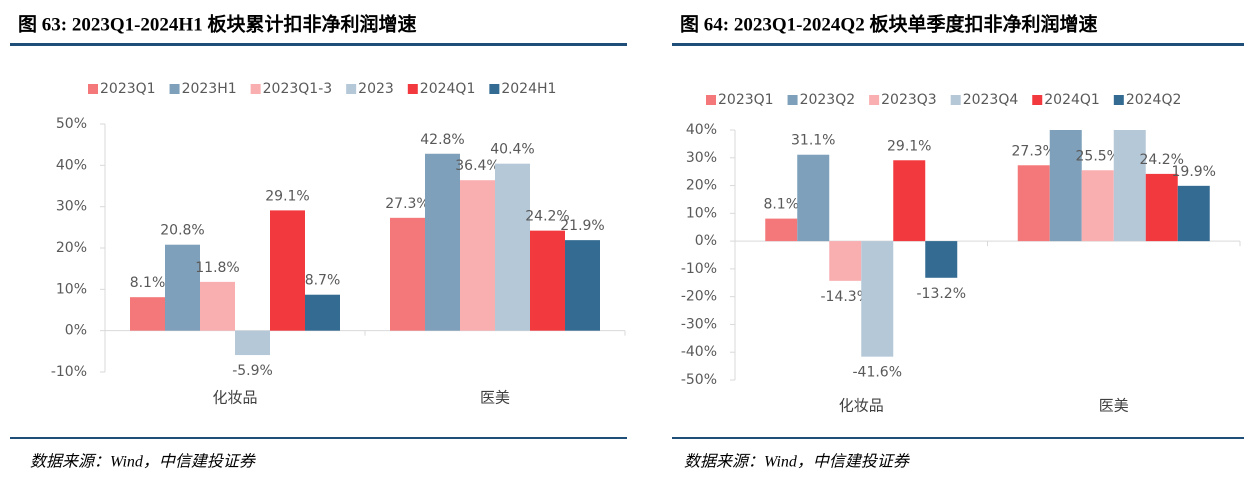  I want to click on chart-title: 图 64: 2023Q1-2024Q2 板块单季度扣非净利润增速, so click(888, 23).